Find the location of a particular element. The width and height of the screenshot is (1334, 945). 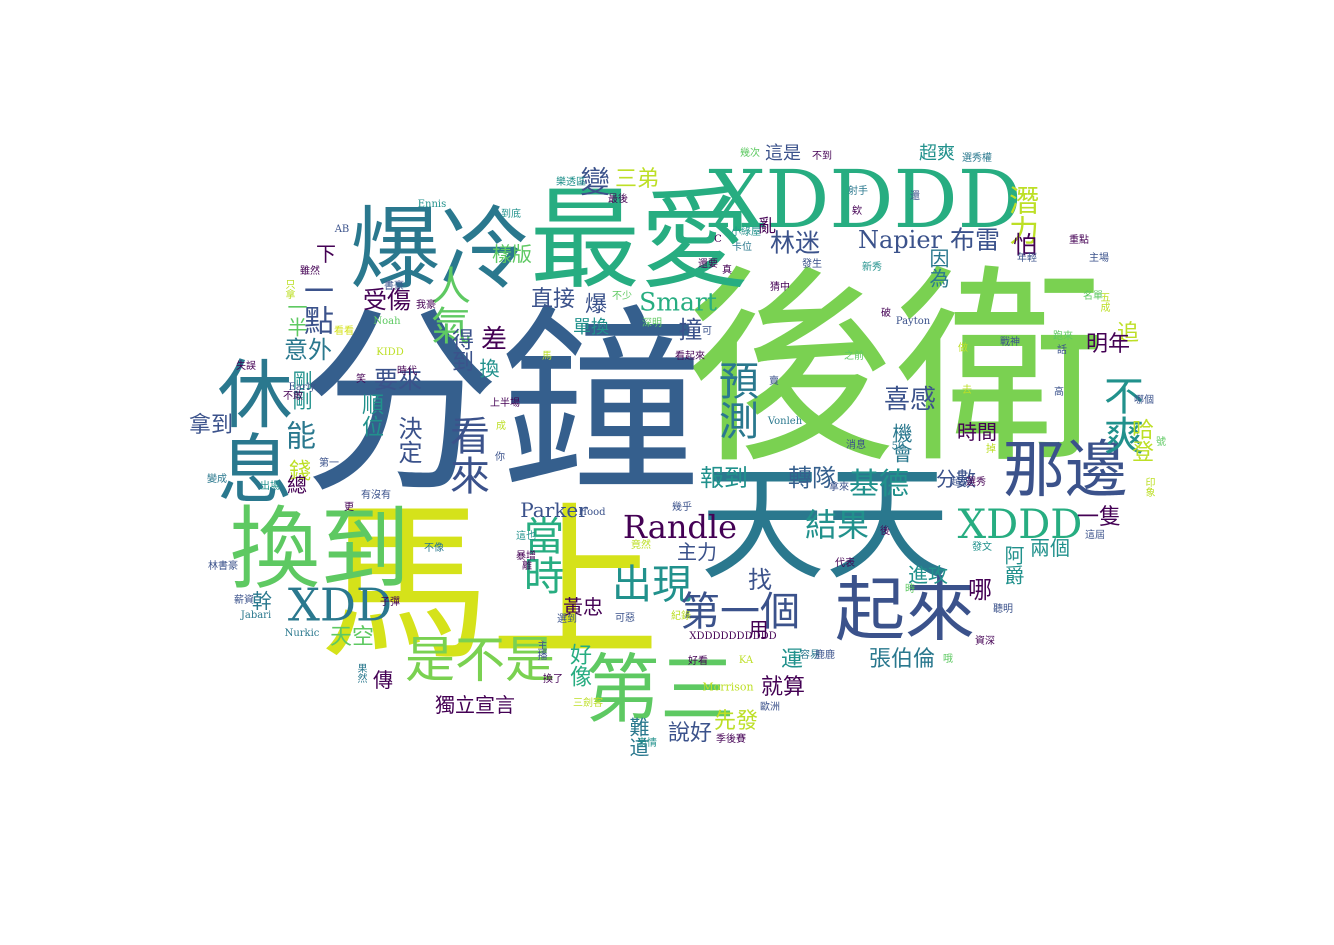

cloud-word: 幹 is located at coordinates (262, 601).